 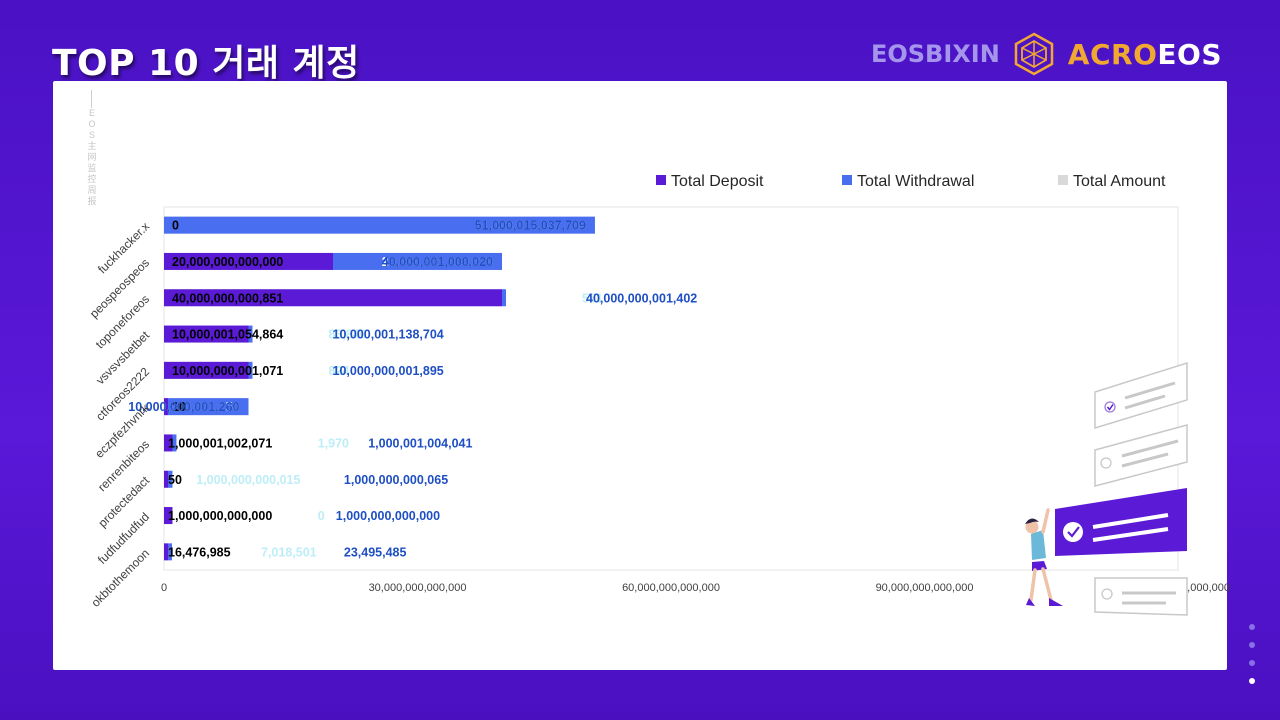 What do you see at coordinates (671, 588) in the screenshot?
I see `x-tick-label: 60,000,000,000,000` at bounding box center [671, 588].